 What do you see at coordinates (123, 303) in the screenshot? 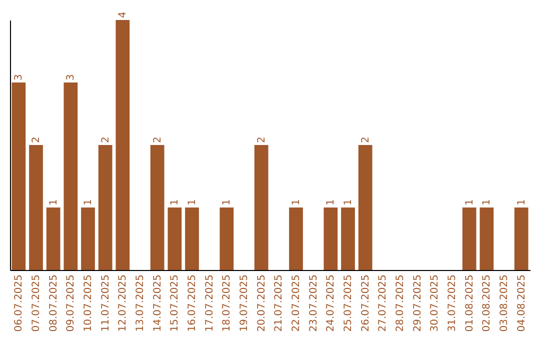
I see `x-tick-label: 12.07.2025` at bounding box center [123, 303].